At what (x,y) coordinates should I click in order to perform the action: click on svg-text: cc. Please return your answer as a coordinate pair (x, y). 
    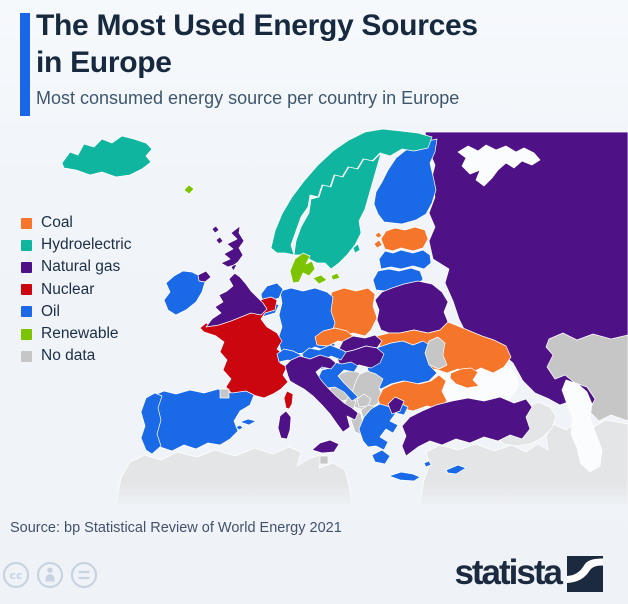
    Looking at the image, I should click on (15, 575).